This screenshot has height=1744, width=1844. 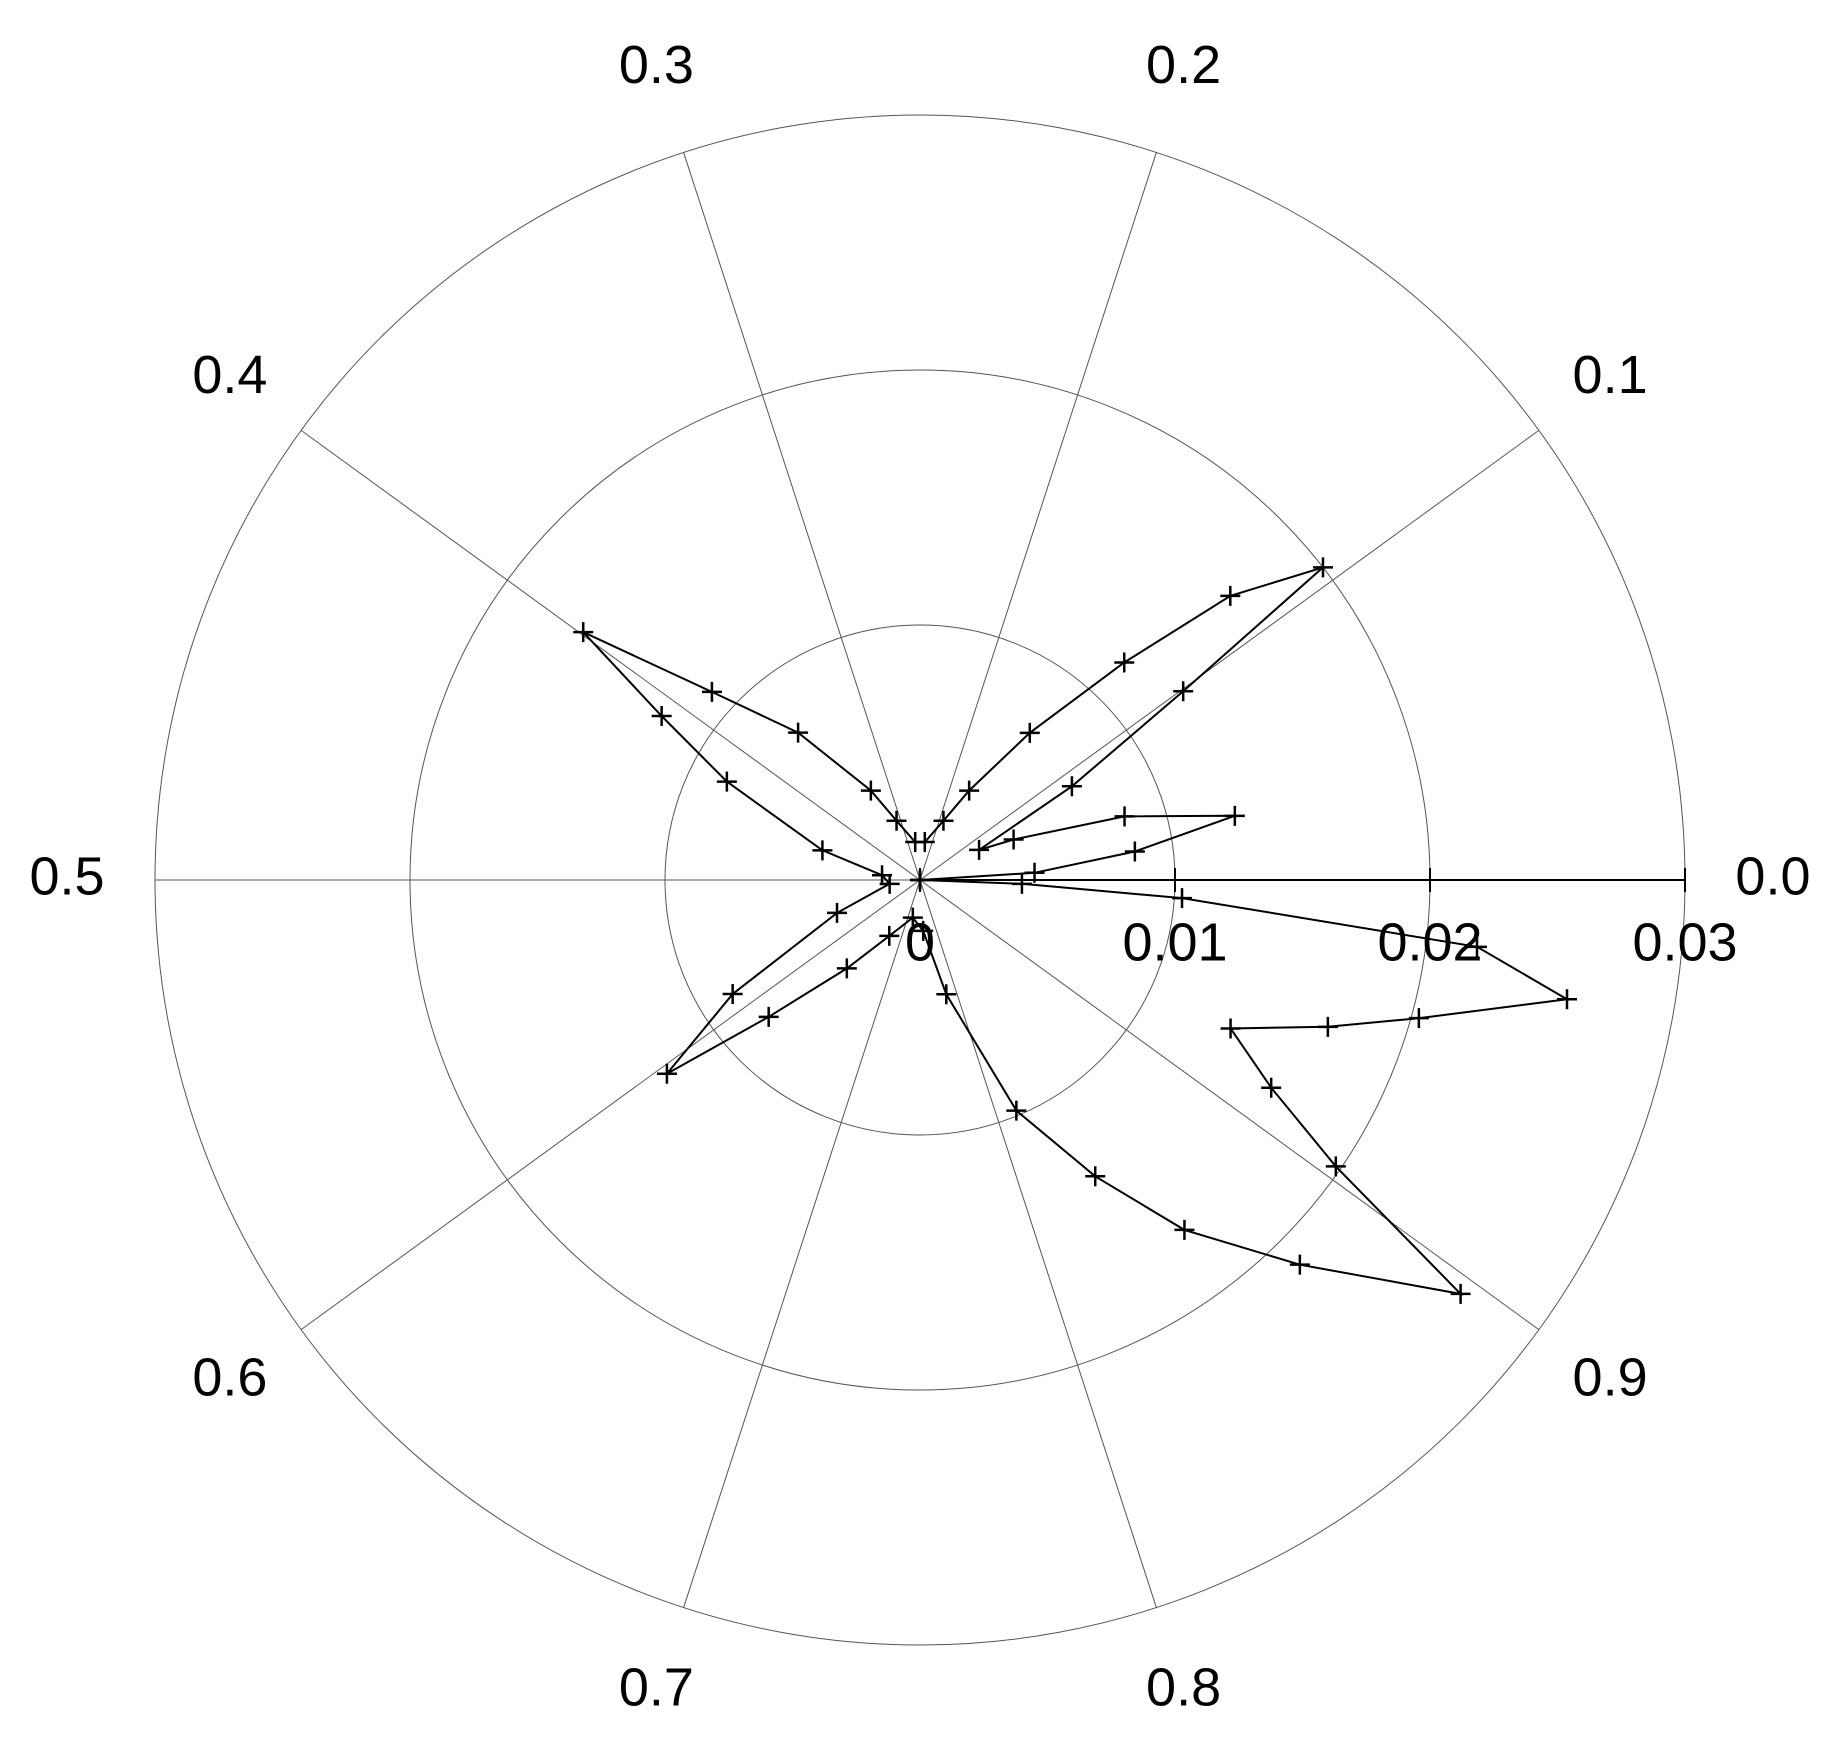 What do you see at coordinates (1429, 942) in the screenshot?
I see `radial-tick-label: 0.02` at bounding box center [1429, 942].